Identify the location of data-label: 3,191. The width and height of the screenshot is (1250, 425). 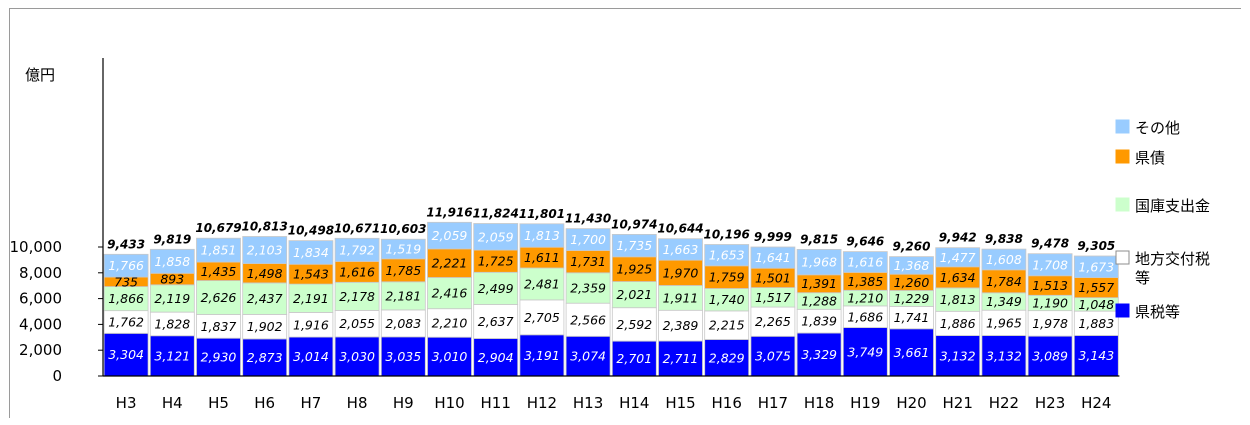
(542, 355).